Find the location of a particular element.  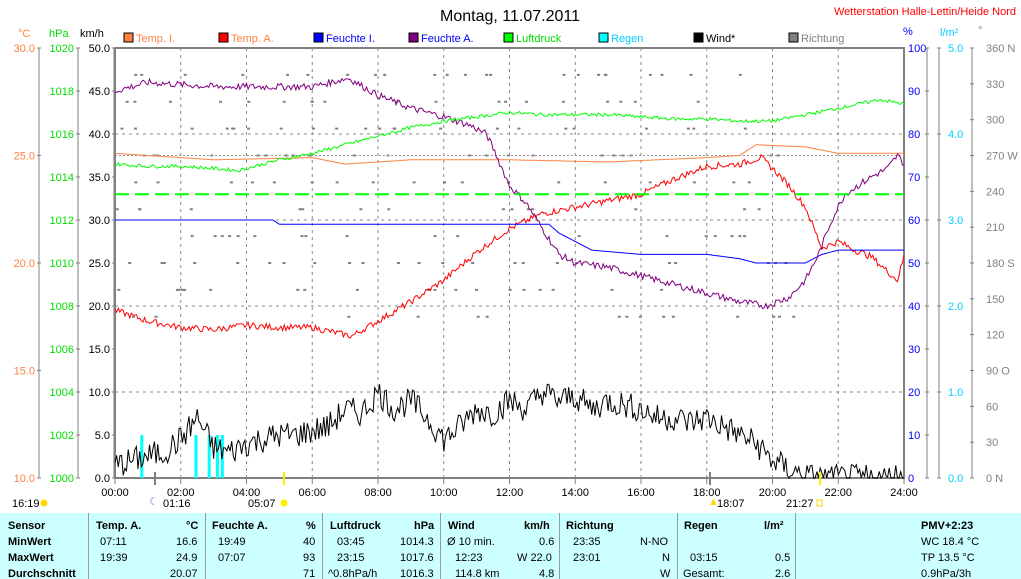

wind-r2-label: 12:23 is located at coordinates (469, 558).